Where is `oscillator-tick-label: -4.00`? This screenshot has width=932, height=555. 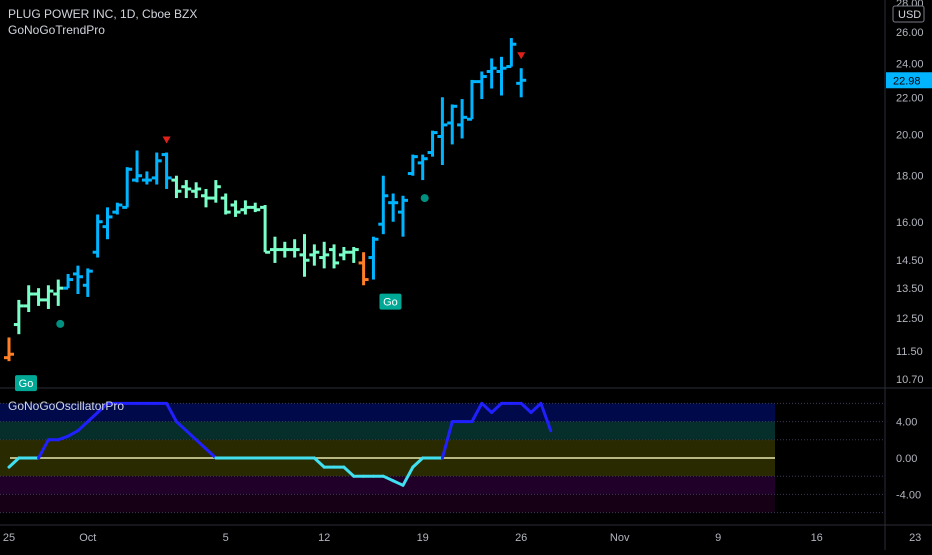
oscillator-tick-label: -4.00 is located at coordinates (908, 495).